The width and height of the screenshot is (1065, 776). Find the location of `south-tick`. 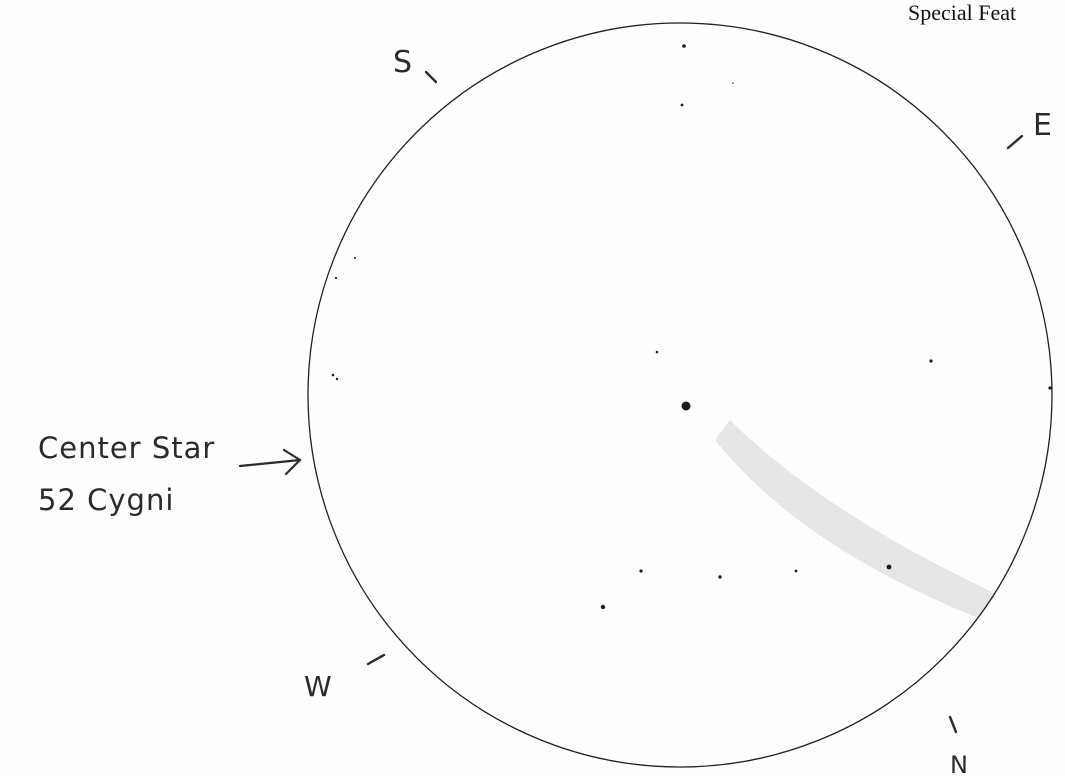

south-tick is located at coordinates (431, 77).